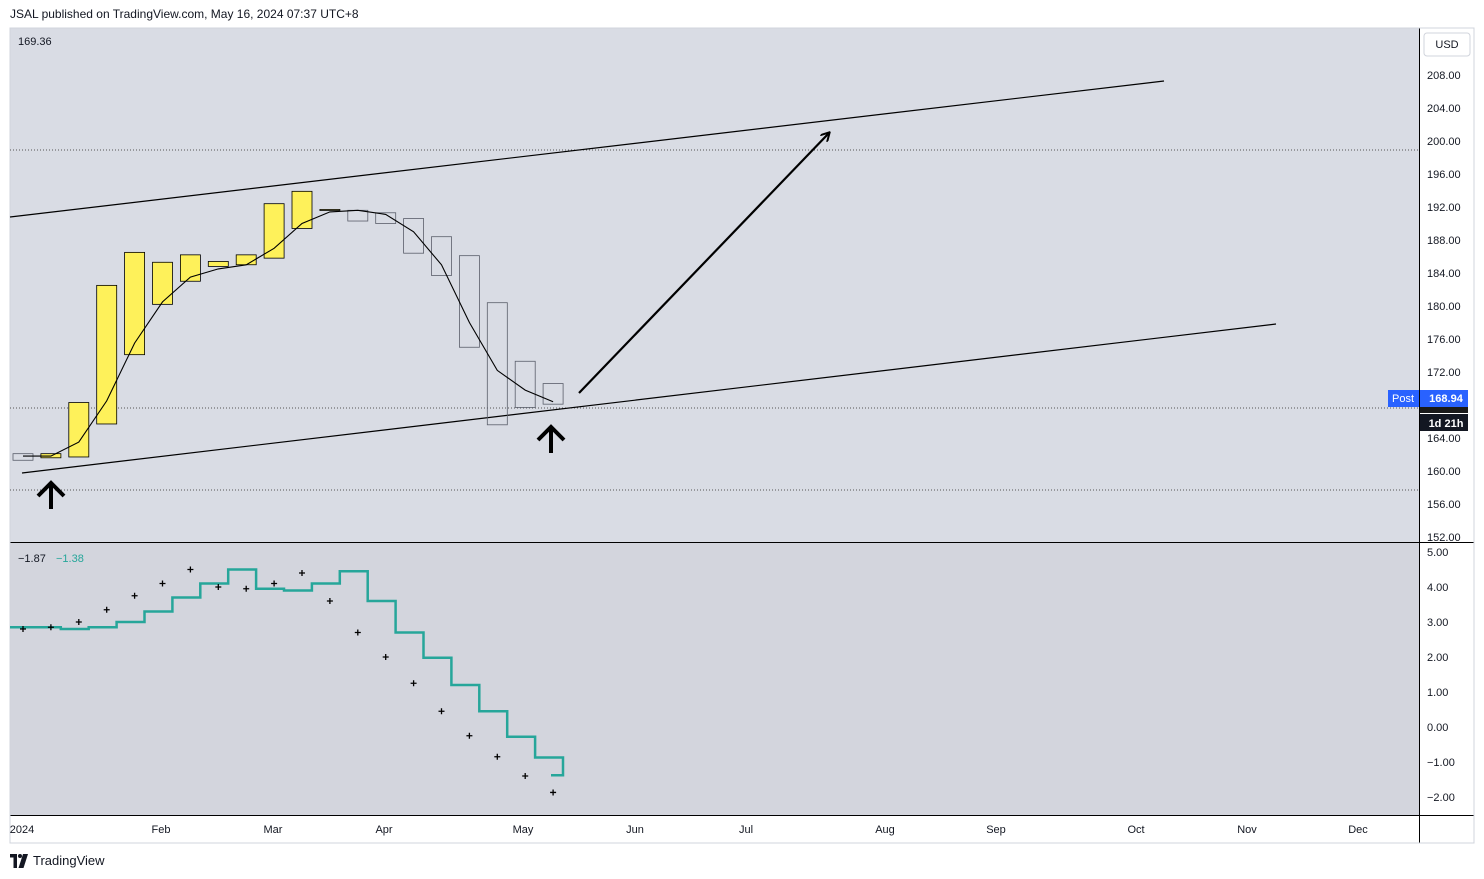  I want to click on currency-button, so click(1447, 44).